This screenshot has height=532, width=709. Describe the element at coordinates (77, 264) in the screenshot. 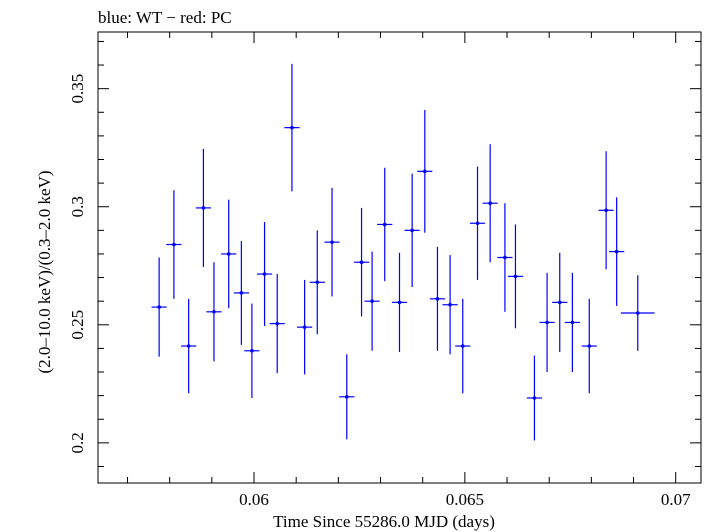

I see `y-tick-labels: 0.2 0.25 0.3 0.35` at that location.